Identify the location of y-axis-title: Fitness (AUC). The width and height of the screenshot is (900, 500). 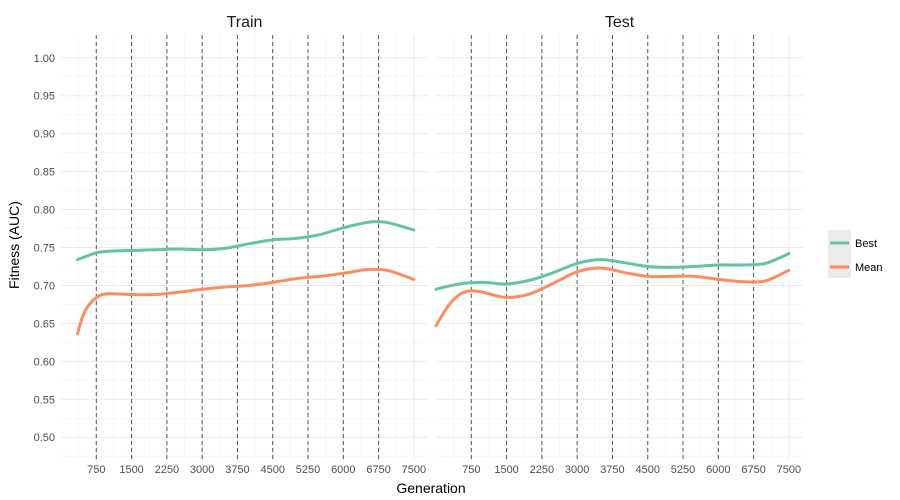
(14, 245).